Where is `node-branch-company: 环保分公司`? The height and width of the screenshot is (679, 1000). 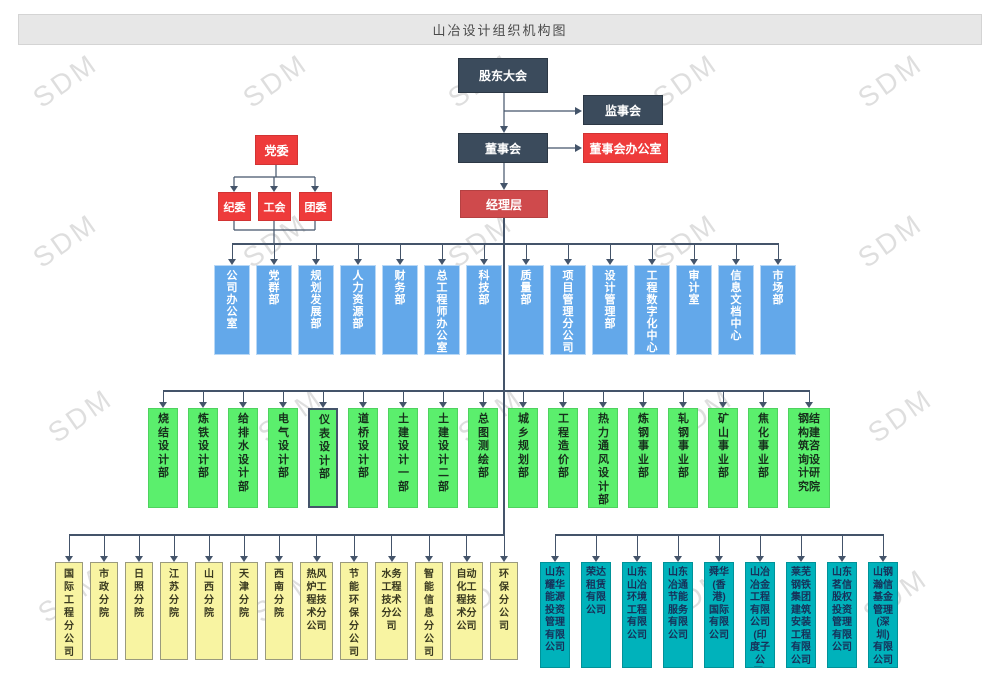 node-branch-company: 环保分公司 is located at coordinates (504, 611).